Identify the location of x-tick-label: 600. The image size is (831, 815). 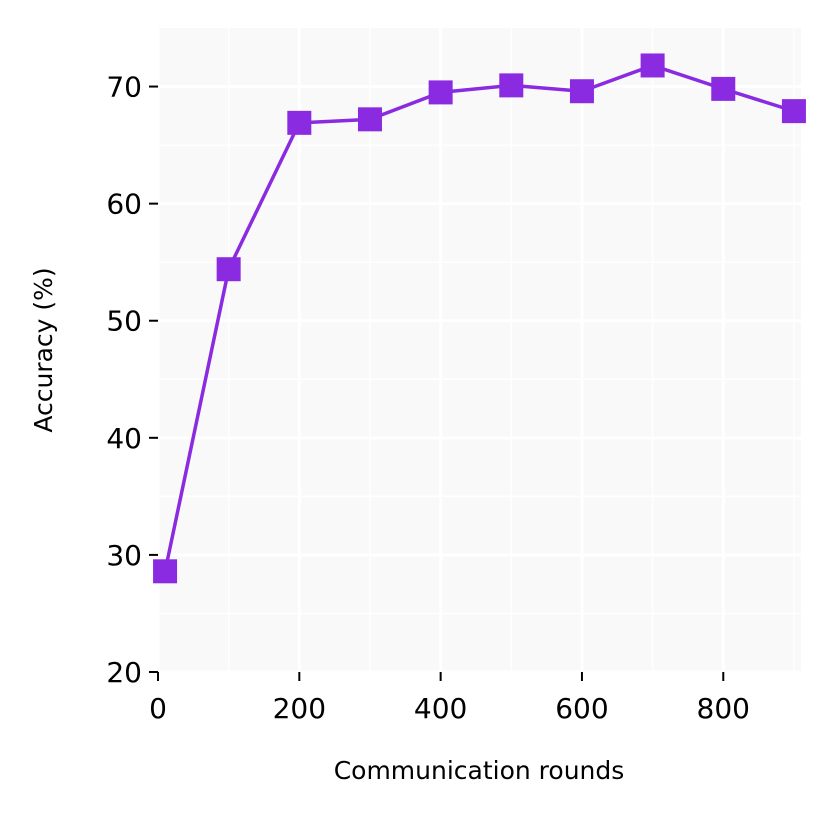
(581, 708).